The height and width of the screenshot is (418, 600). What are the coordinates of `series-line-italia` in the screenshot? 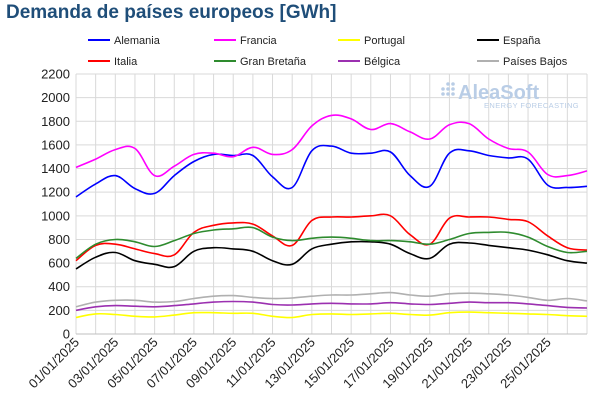 It's located at (331, 237).